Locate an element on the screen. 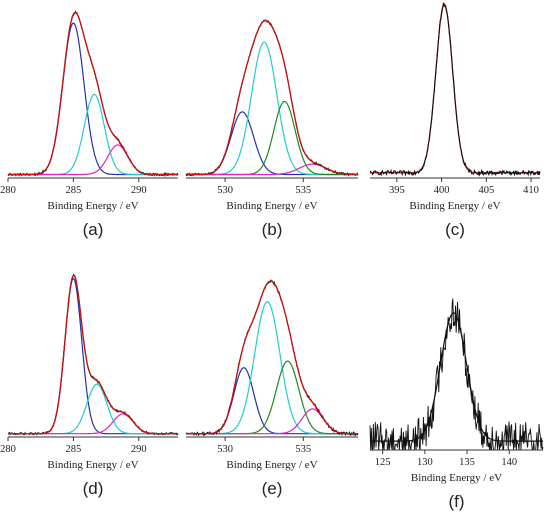  panel-3: 395 400 405 410 Binding Energy / eV (c) is located at coordinates (455, 120).